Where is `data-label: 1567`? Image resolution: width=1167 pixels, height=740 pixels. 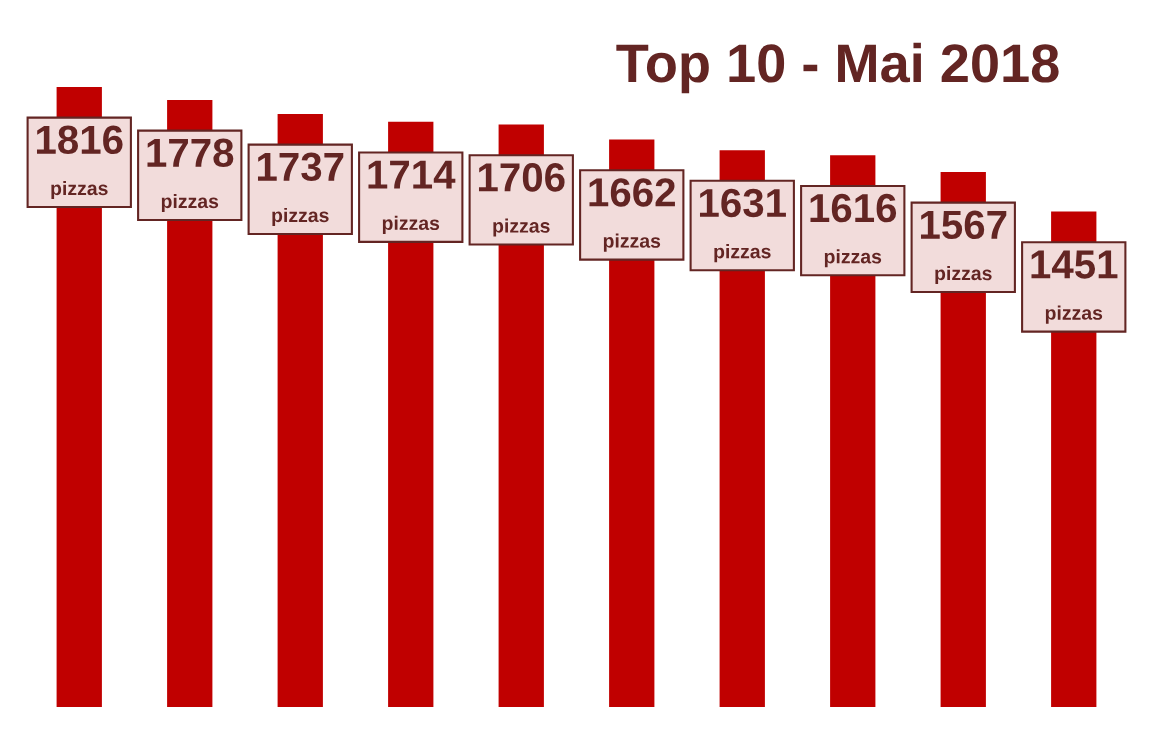
data-label: 1567 is located at coordinates (963, 225).